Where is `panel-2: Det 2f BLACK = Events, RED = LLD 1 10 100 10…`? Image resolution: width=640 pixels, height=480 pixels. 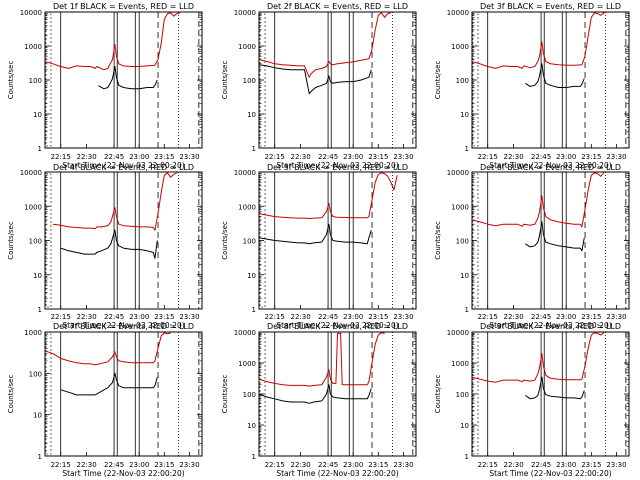
panel-2: Det 2f BLACK = Events, RED = LLD 1 10 100 10… is located at coordinates (319, 86).